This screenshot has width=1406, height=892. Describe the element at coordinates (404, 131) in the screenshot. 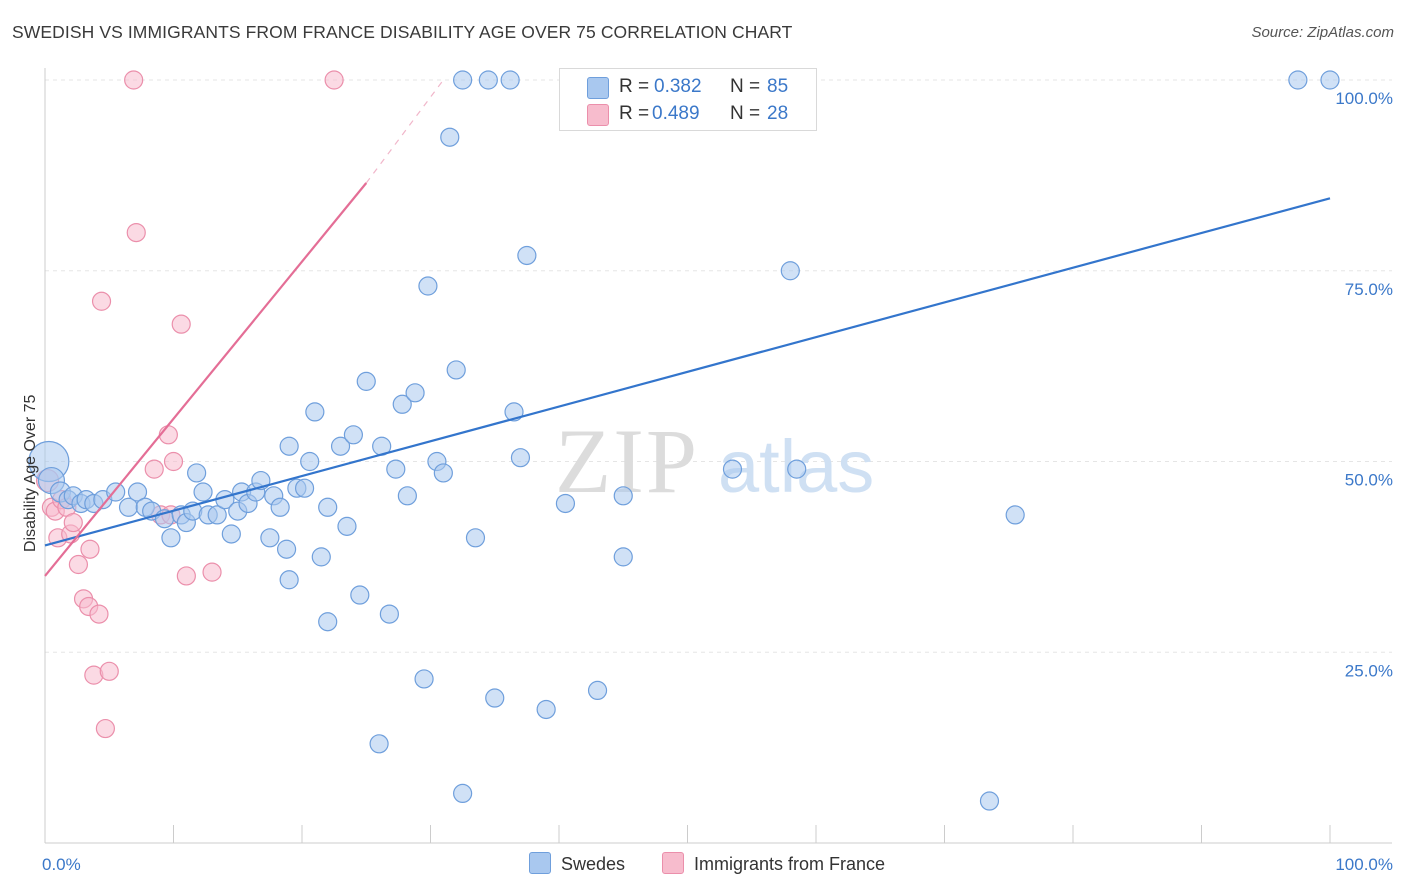

I see `france-trend-extension` at that location.